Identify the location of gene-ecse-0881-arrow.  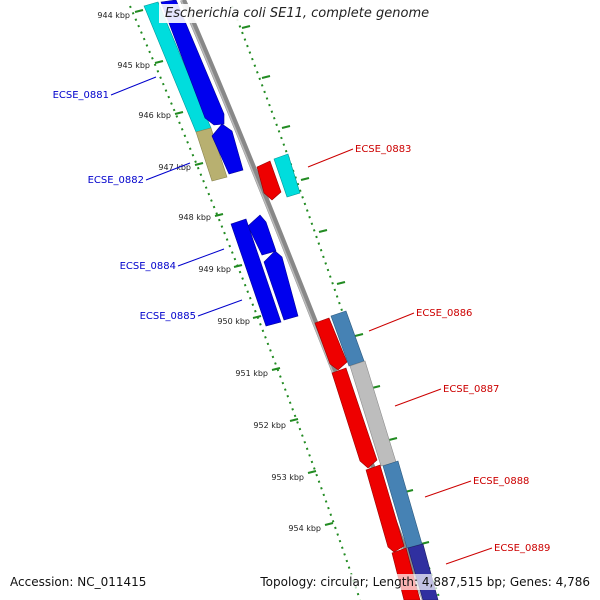
(192, 63).